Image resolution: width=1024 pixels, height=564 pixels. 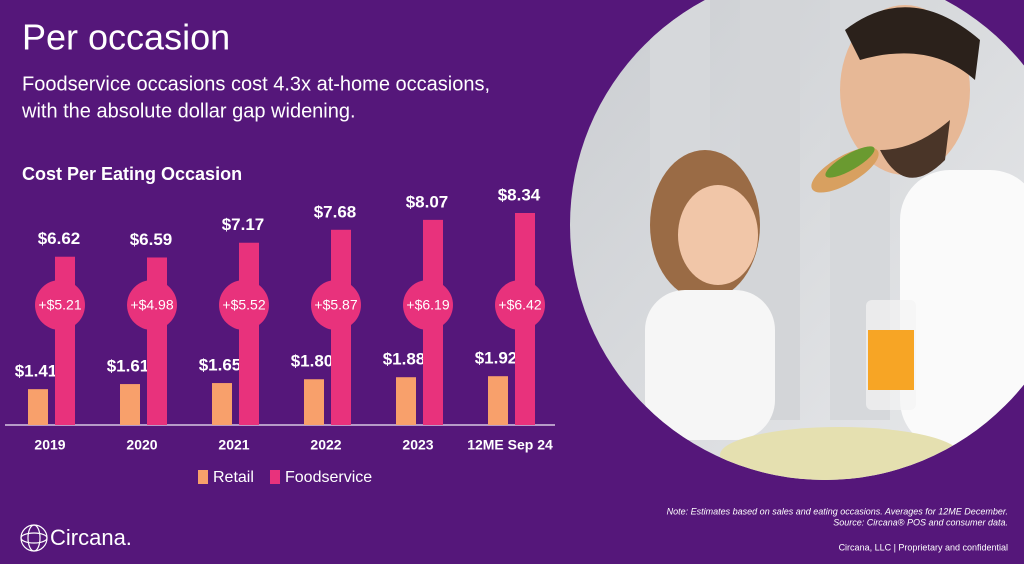 I want to click on value-label: $1.65, so click(x=220, y=365).